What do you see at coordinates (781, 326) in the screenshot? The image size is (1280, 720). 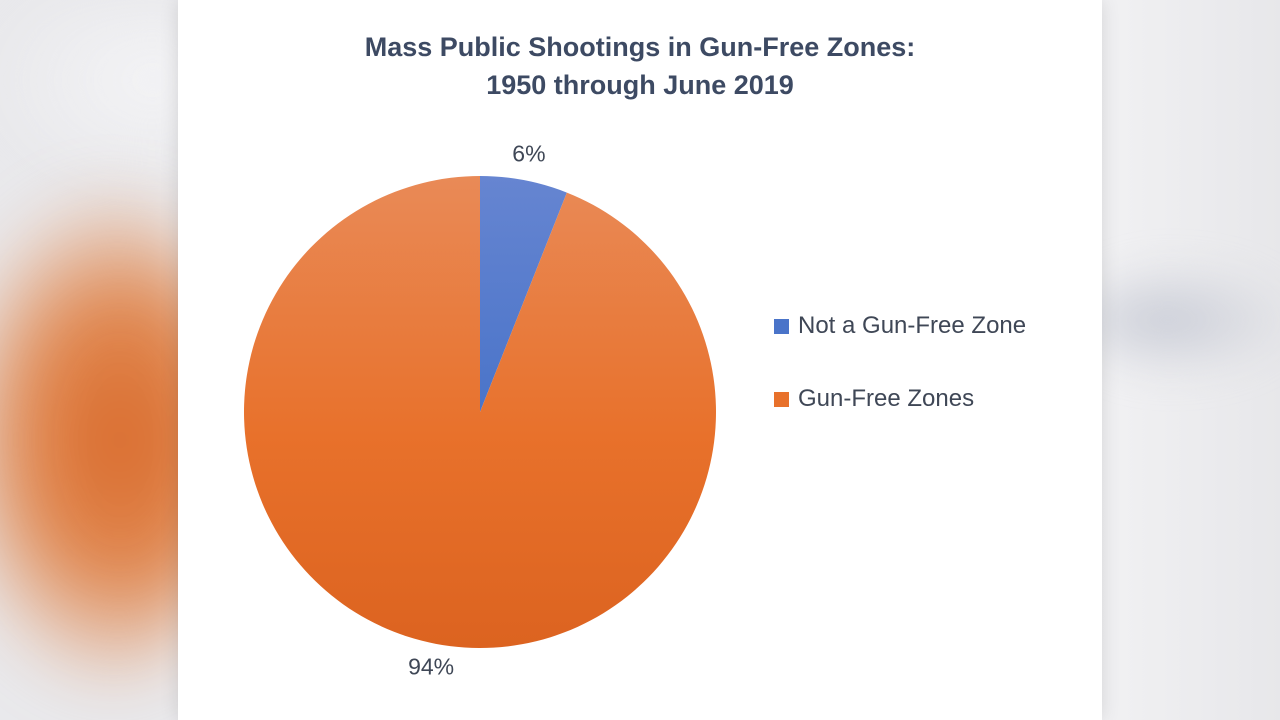 I see `legend-swatch-not-gun-free-zone` at bounding box center [781, 326].